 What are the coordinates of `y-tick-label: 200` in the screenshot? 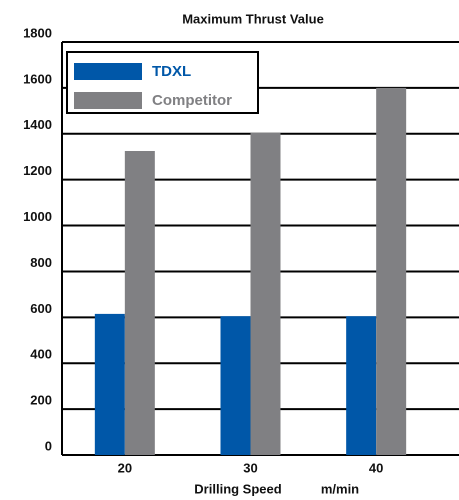 It's located at (41, 400).